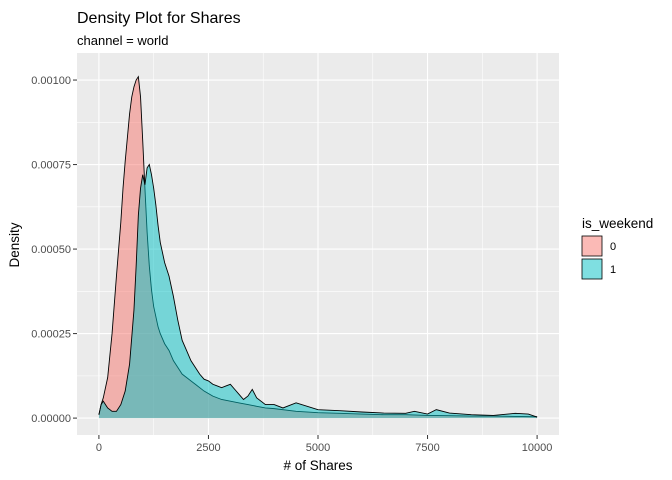  What do you see at coordinates (51, 250) in the screenshot?
I see `y-tick-label: 0.00050` at bounding box center [51, 250].